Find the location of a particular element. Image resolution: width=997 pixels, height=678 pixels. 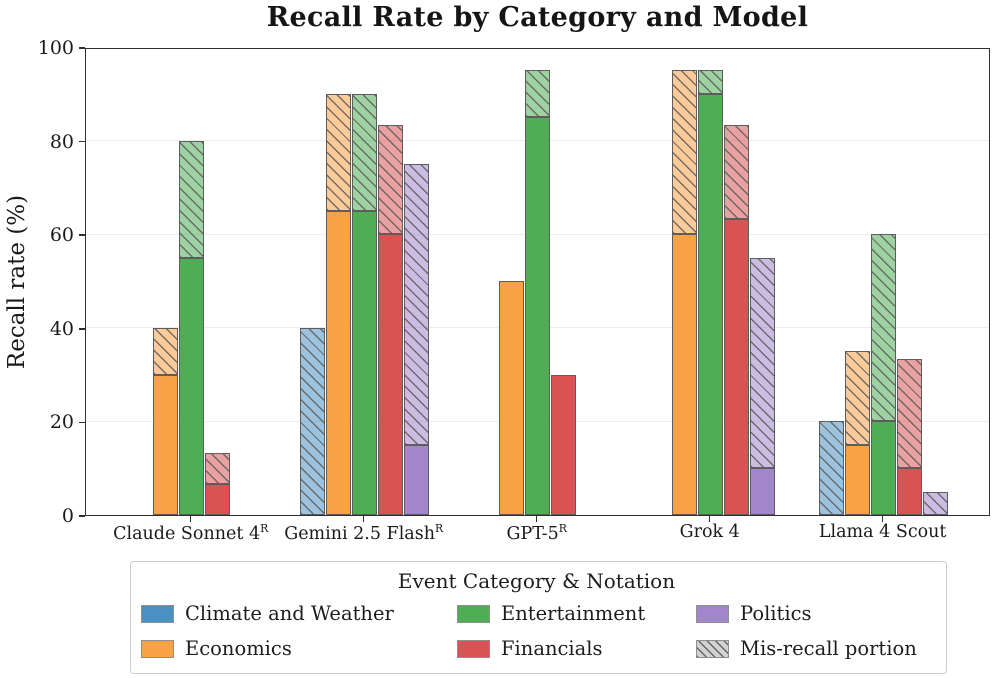

y-tick-label: 40 is located at coordinates (61, 328).